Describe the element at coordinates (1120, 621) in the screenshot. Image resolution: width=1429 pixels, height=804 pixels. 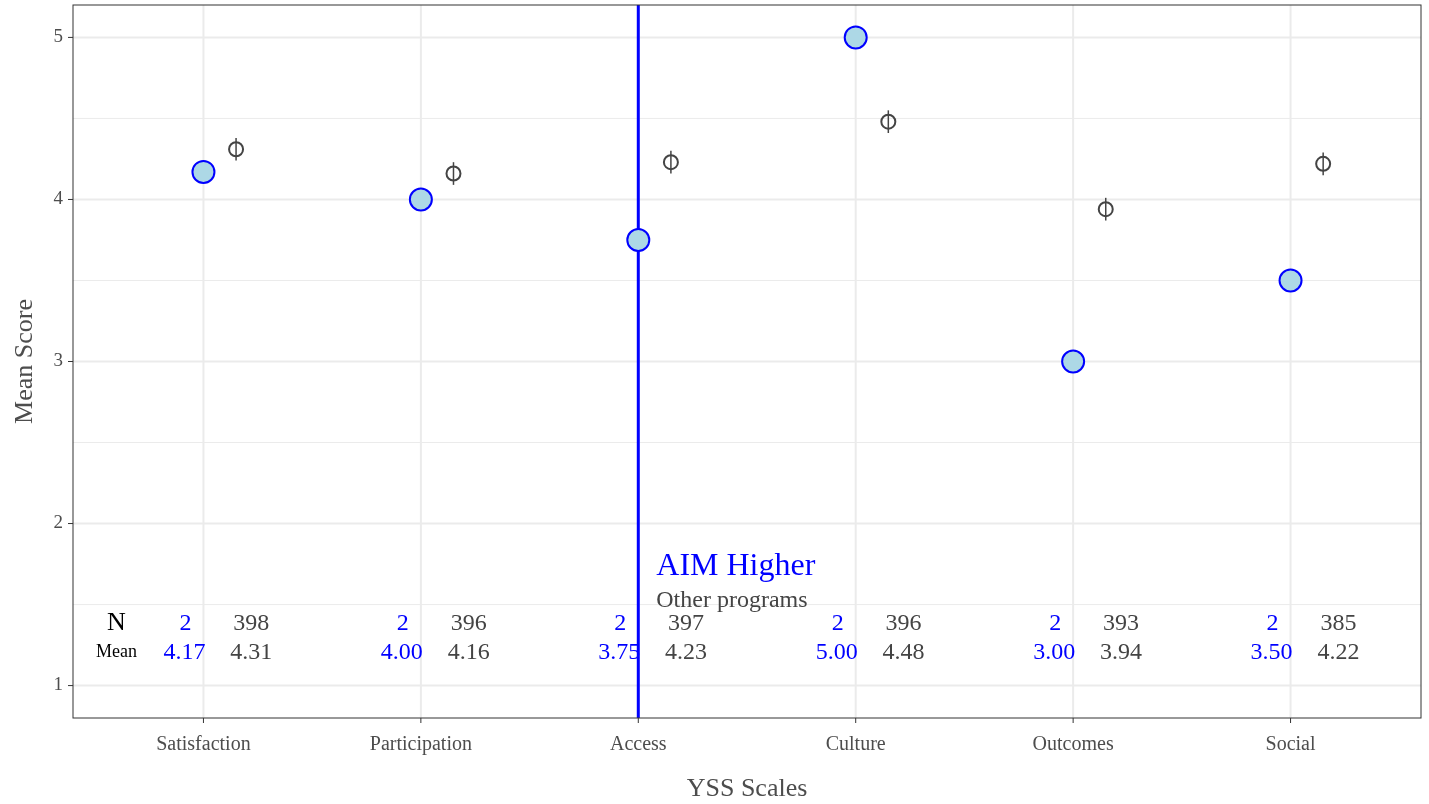
I see `annotation: 393` at that location.